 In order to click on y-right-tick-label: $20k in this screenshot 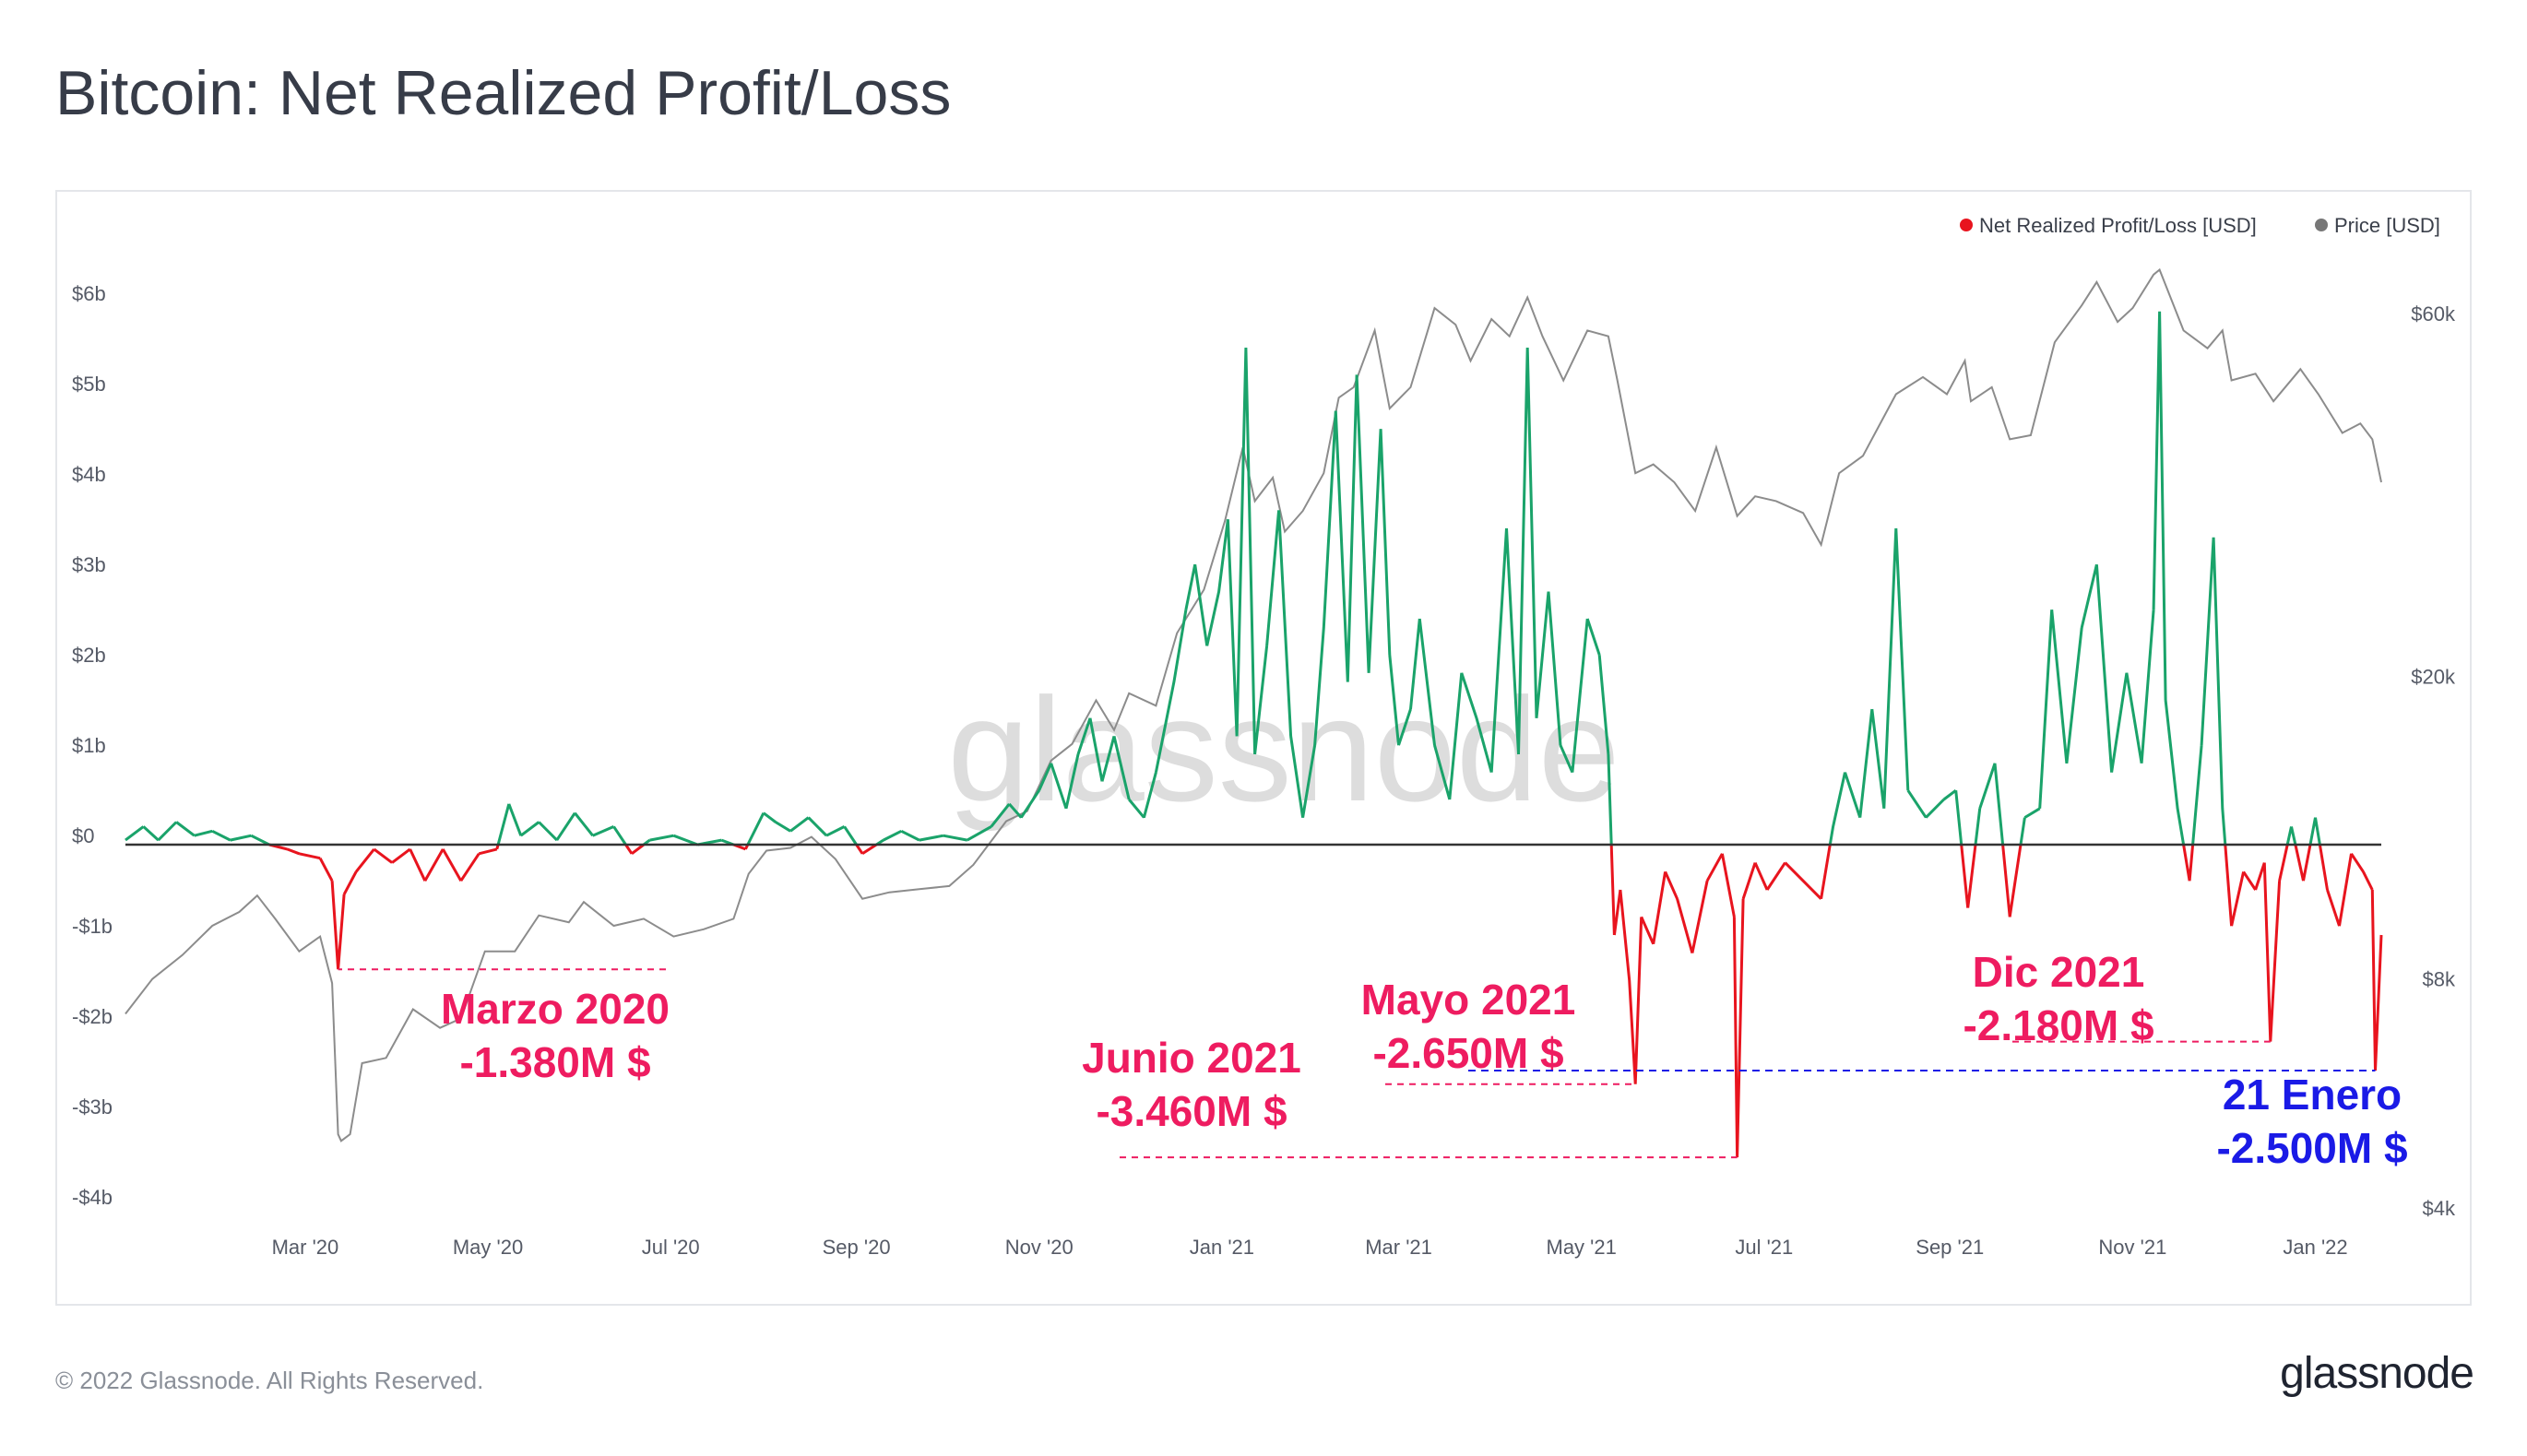, I will do `click(2433, 677)`.